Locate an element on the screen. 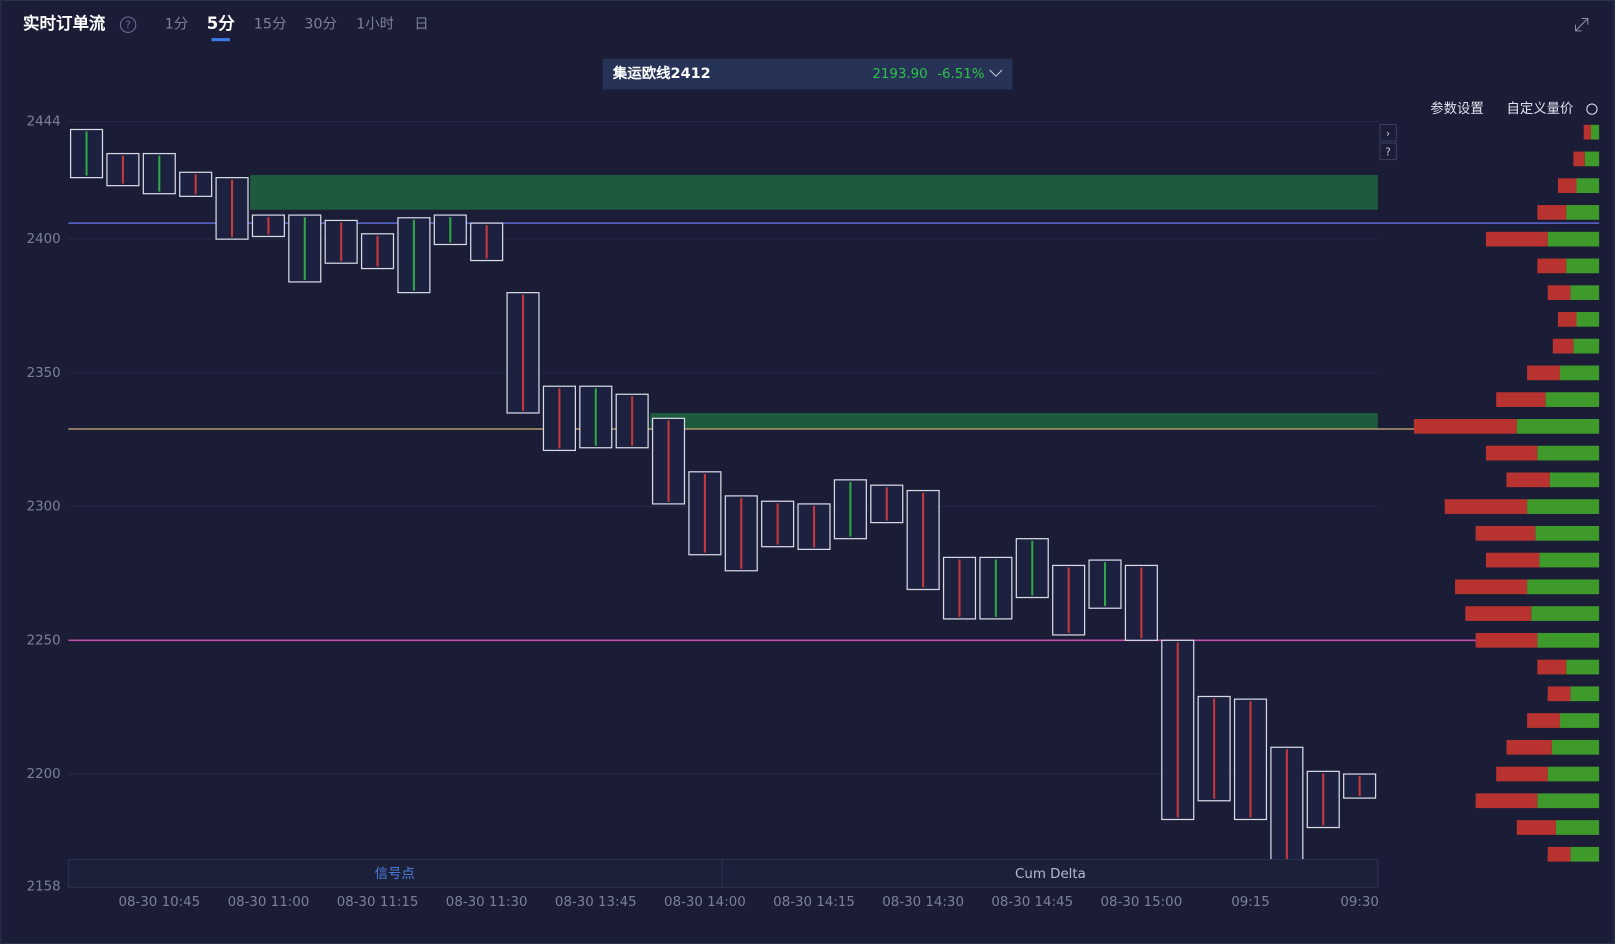 Image resolution: width=1615 pixels, height=944 pixels. x-tick-label: 09:15 is located at coordinates (1250, 902).